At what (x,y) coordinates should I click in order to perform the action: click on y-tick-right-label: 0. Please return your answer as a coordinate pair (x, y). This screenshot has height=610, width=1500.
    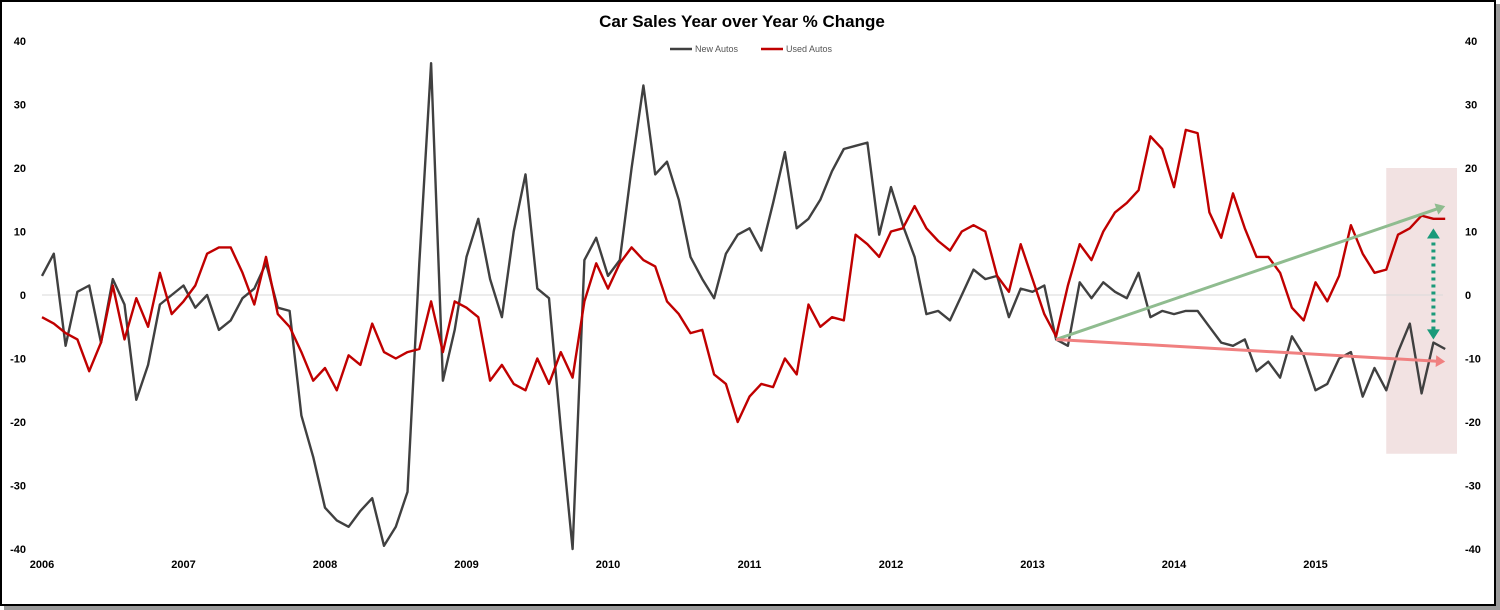
    Looking at the image, I should click on (1468, 296).